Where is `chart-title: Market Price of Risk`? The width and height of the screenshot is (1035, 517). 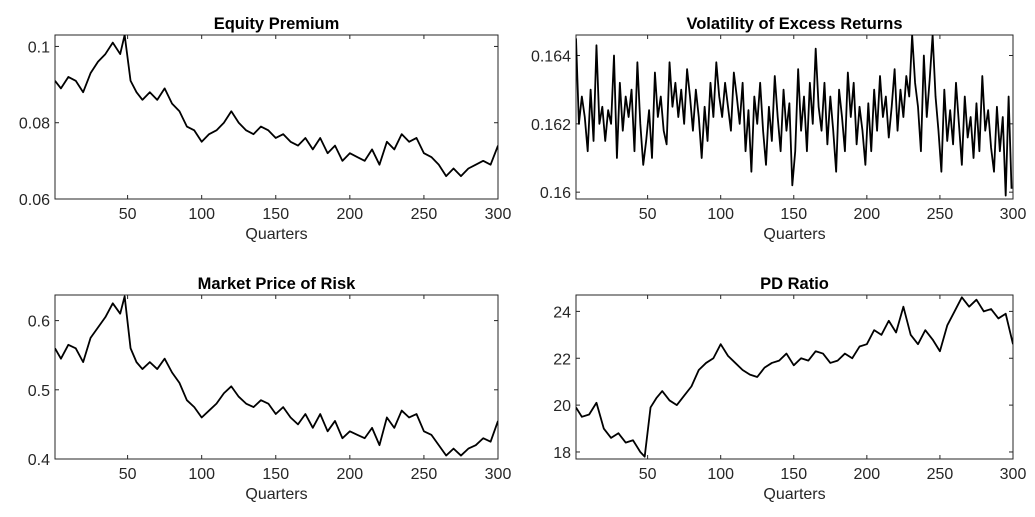 chart-title: Market Price of Risk is located at coordinates (277, 284).